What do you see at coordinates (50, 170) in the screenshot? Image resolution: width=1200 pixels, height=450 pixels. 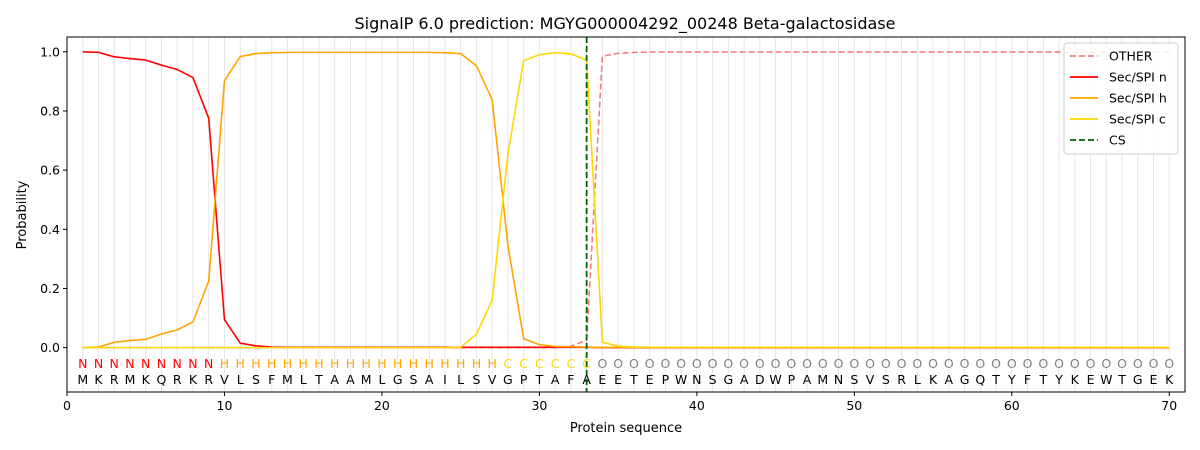 I see `y-tick-label: 0.6` at bounding box center [50, 170].